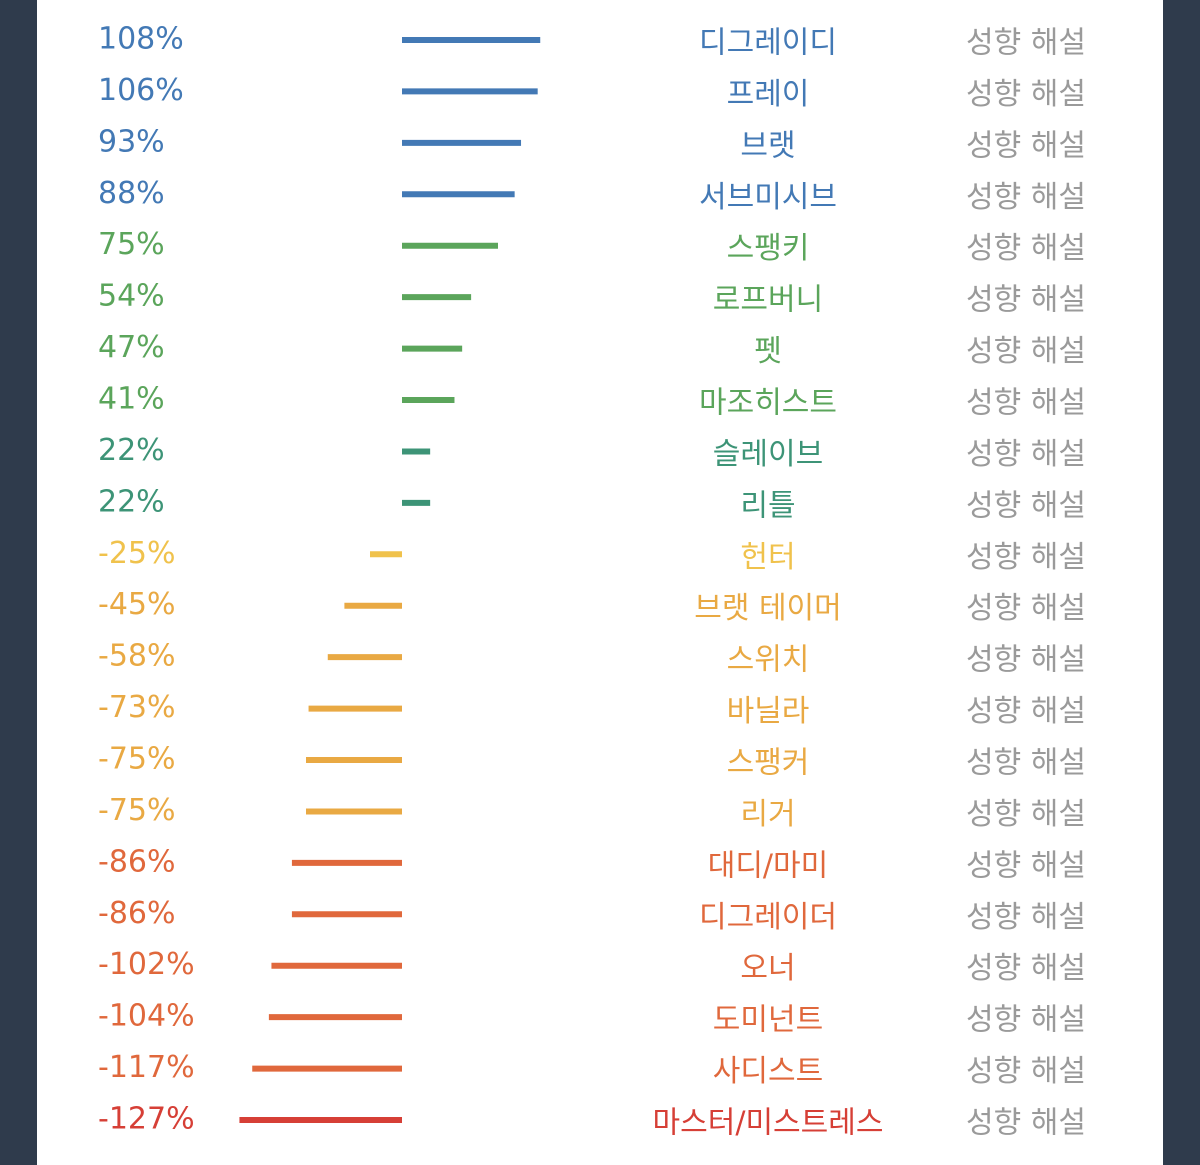  I want to click on type-name: 서브미시브, so click(768, 197).